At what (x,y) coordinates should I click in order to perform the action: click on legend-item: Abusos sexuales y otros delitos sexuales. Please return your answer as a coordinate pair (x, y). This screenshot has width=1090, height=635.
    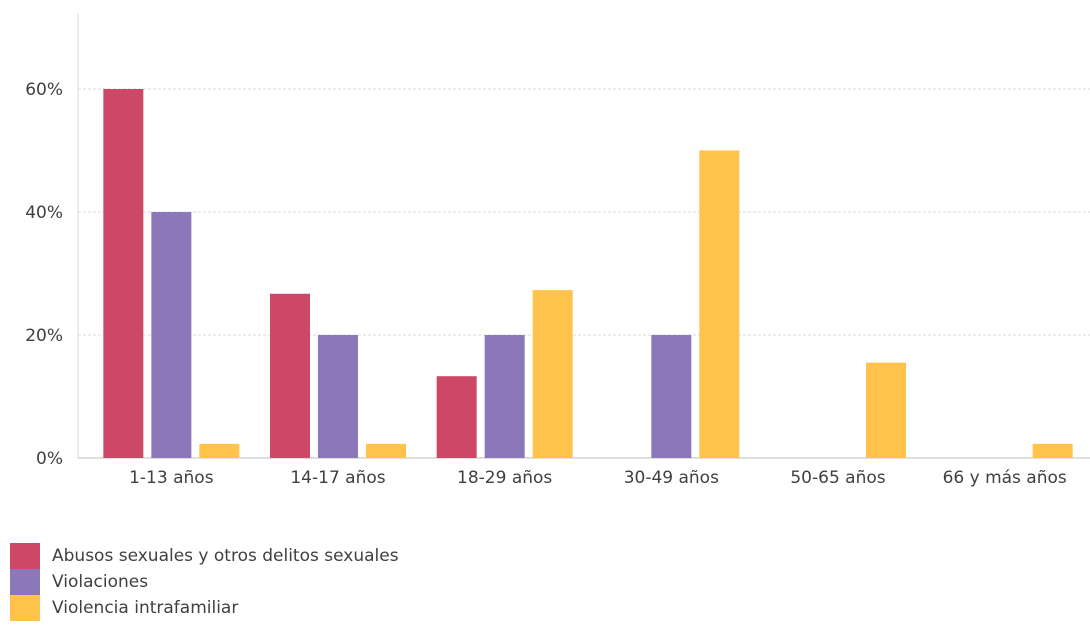
    Looking at the image, I should click on (204, 556).